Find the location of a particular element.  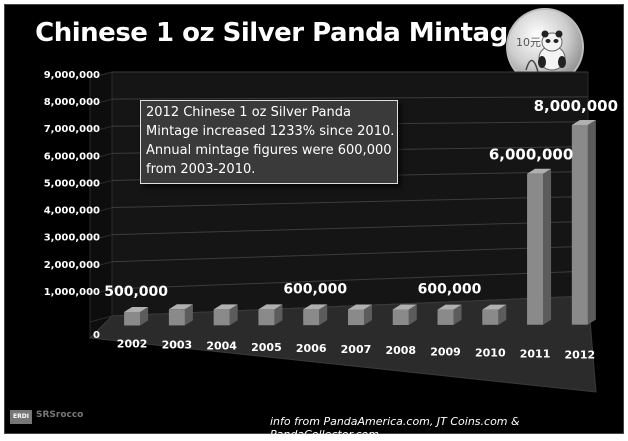

data-label-2009: 600,000 is located at coordinates (450, 290).